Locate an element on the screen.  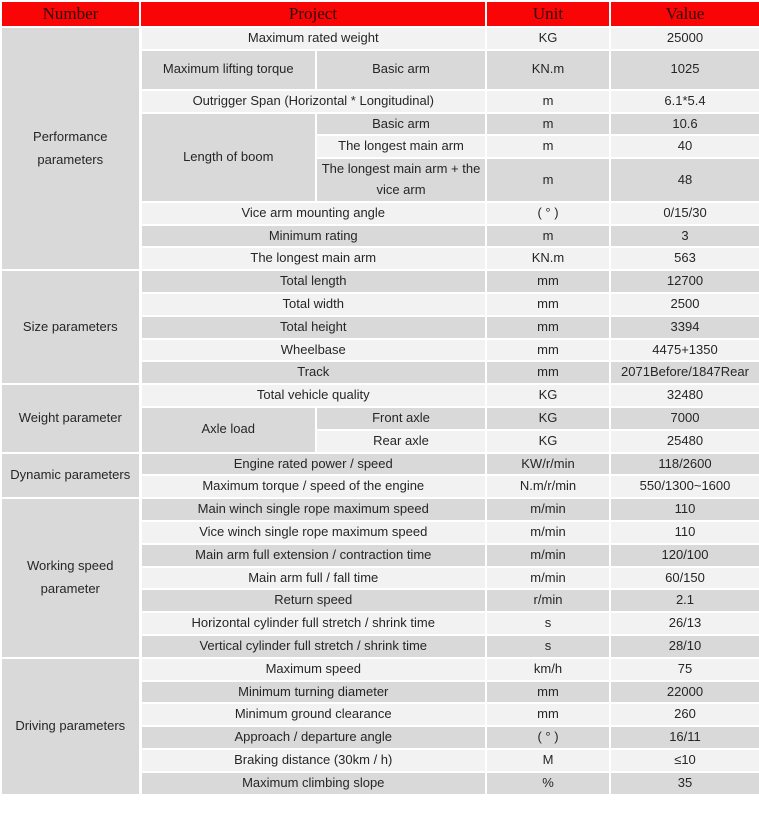
unit-cell: r/min is located at coordinates (548, 601).